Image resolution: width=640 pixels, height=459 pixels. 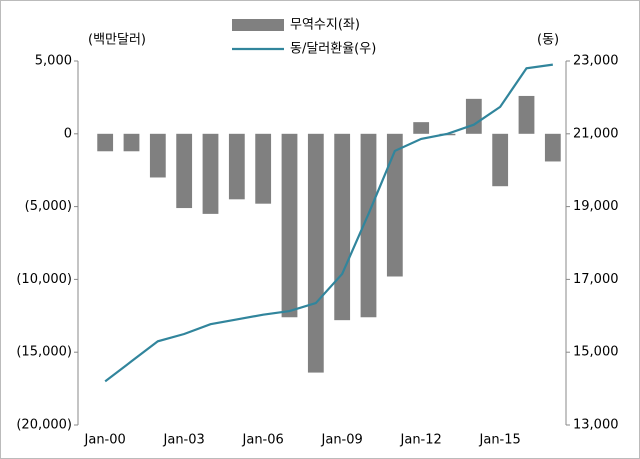 I want to click on y2-tick-label: 19,000, so click(x=596, y=206).